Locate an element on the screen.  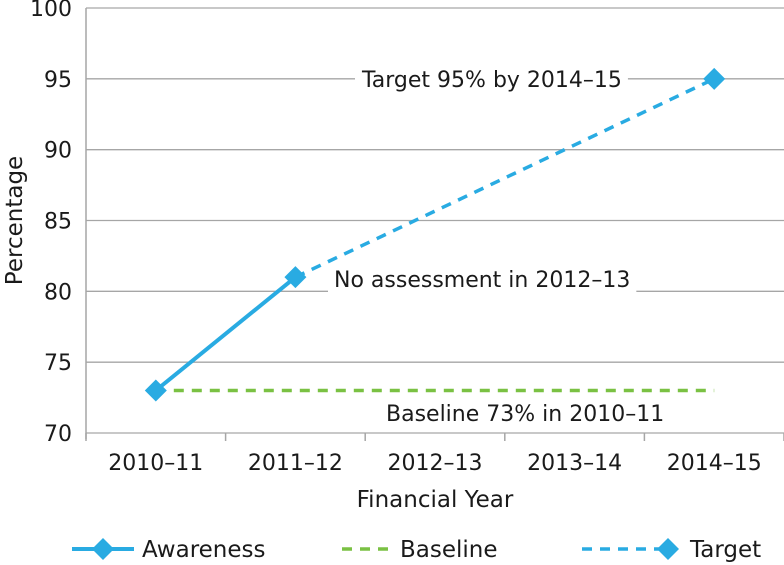
y-tick-labels: 70 75 80 85 90 95 100 is located at coordinates (51, 223).